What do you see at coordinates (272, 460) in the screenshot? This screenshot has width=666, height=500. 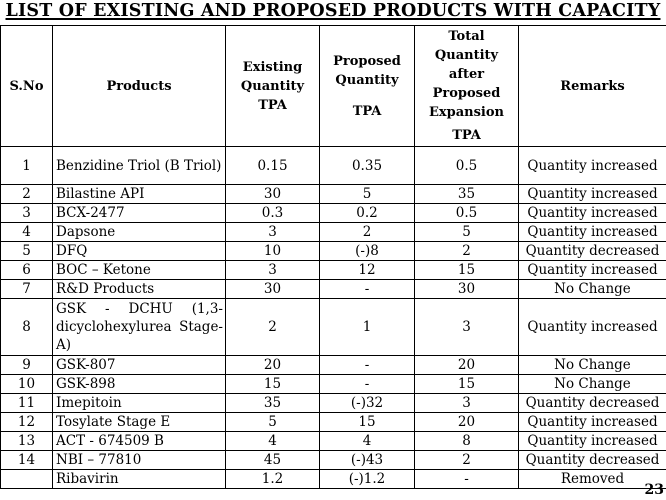 I see `cell-existing: 45` at bounding box center [272, 460].